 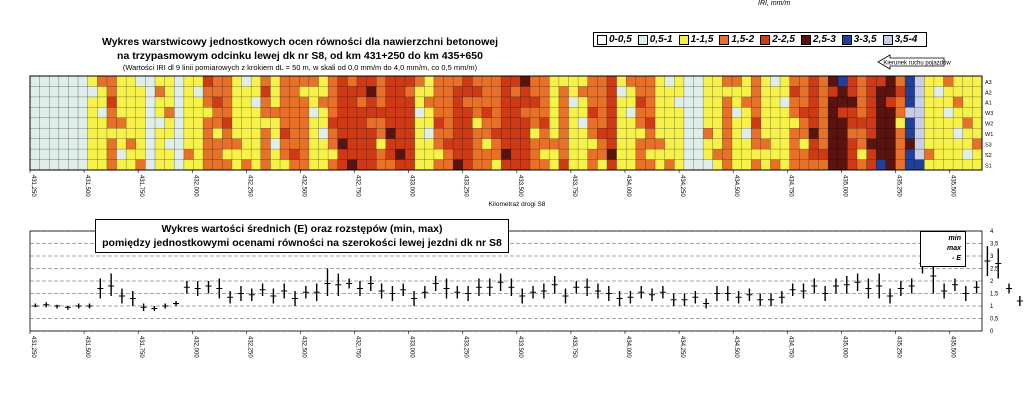 What do you see at coordinates (358, 347) in the screenshot?
I see `range-x-tick-label: 432,750` at bounding box center [358, 347].